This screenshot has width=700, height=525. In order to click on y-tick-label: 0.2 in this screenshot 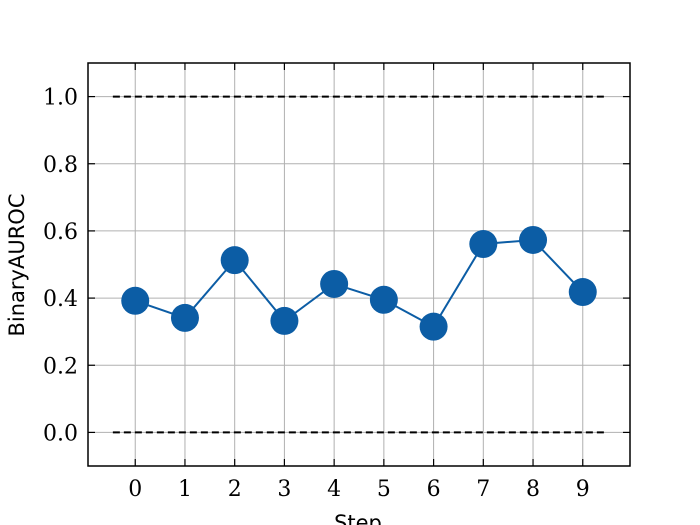, I will do `click(60, 366)`.